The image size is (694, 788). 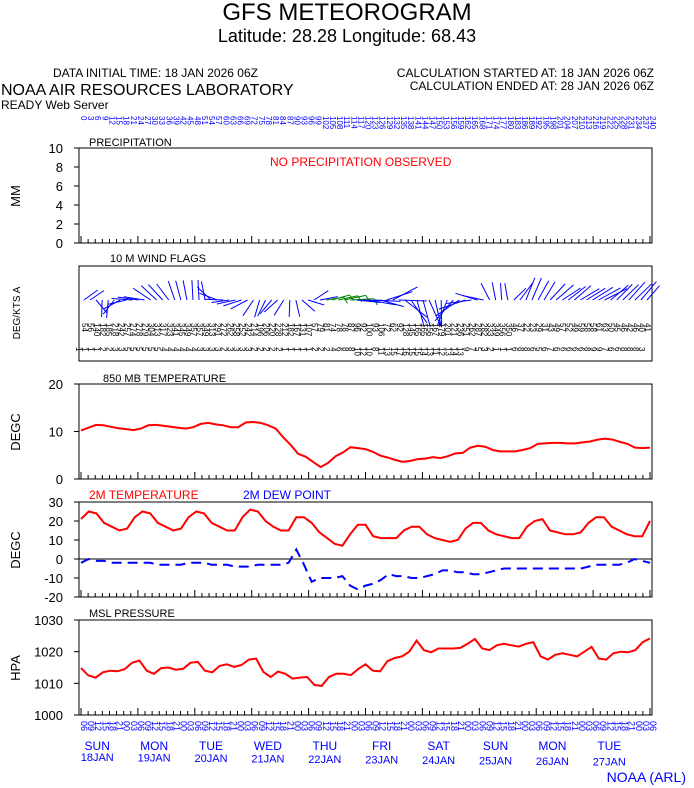 What do you see at coordinates (365, 569) in the screenshot?
I see `dewpoint-line` at bounding box center [365, 569].